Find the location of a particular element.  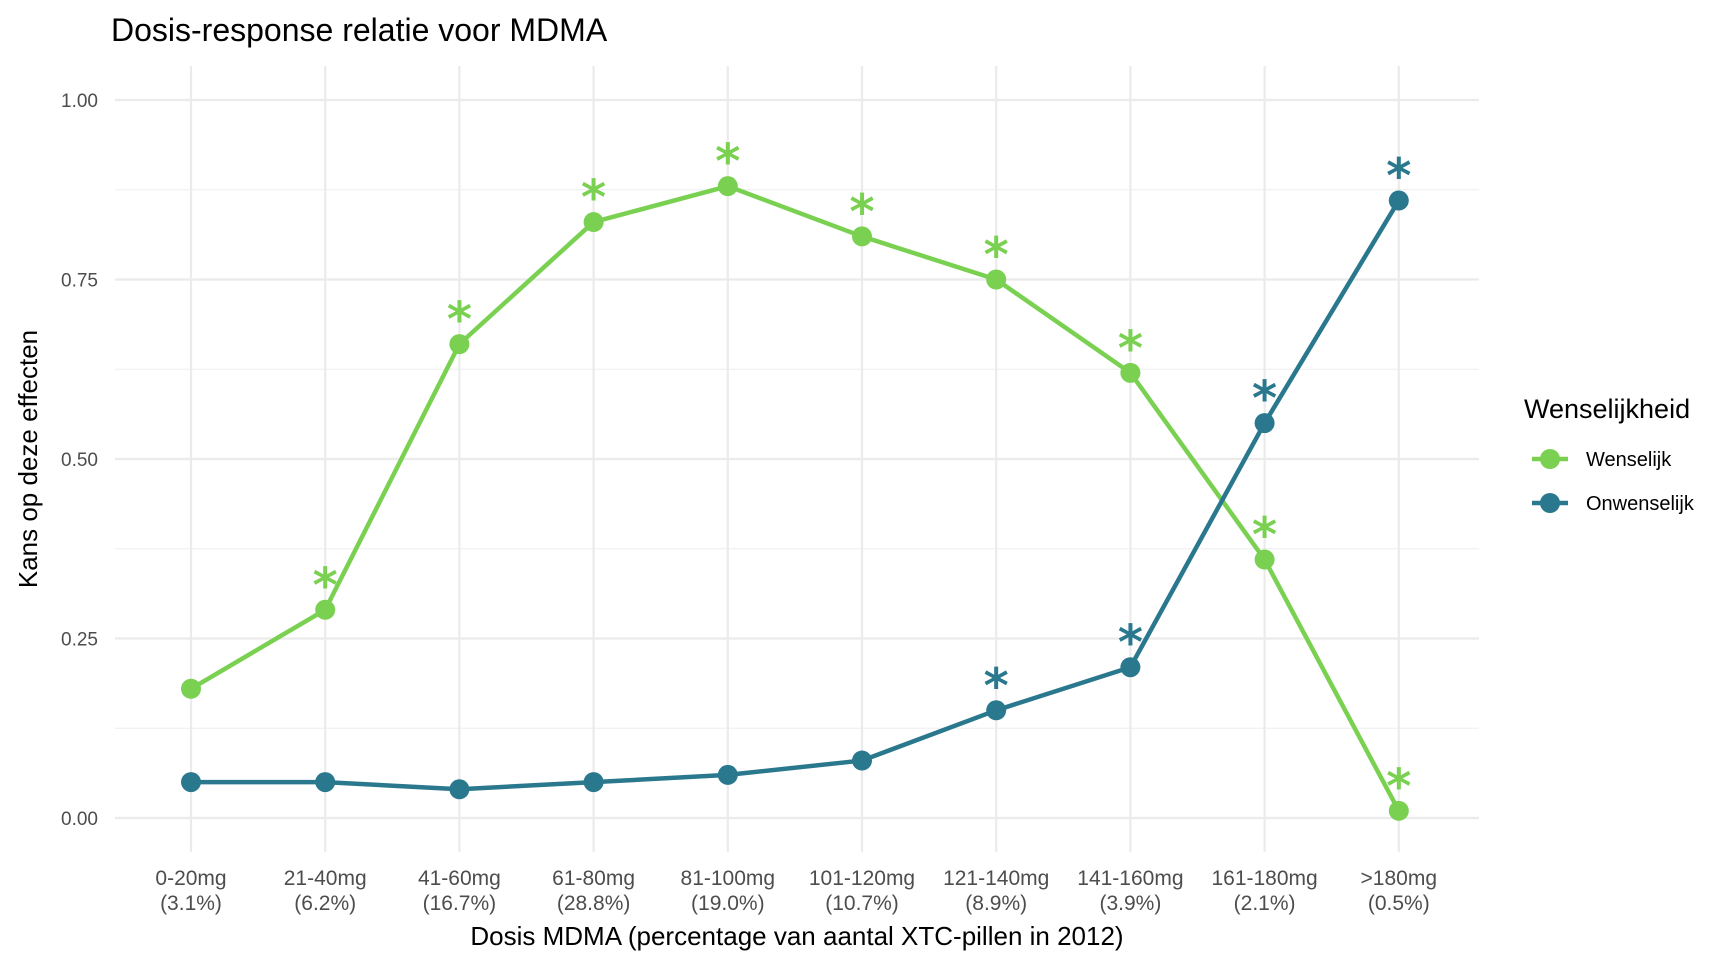

x-tick-label-share: (19.0%) is located at coordinates (728, 903).